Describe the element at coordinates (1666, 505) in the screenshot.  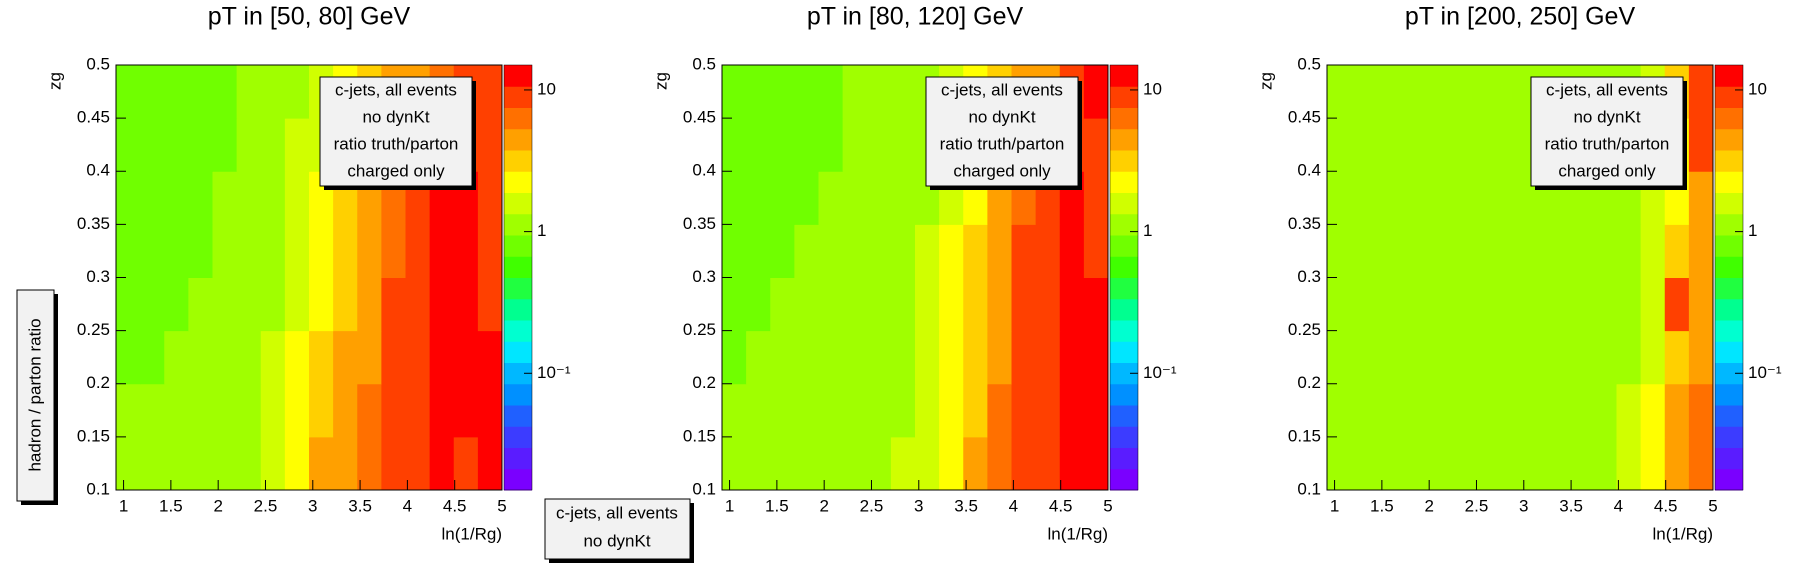
I see `x-tick-label: 4.5` at that location.